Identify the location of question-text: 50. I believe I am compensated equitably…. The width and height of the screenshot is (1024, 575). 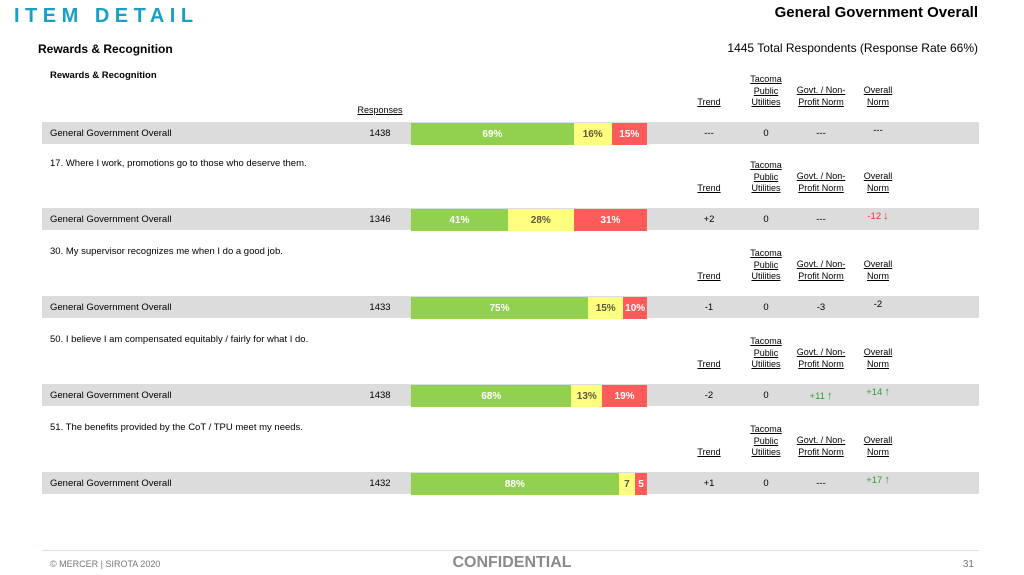
(179, 339).